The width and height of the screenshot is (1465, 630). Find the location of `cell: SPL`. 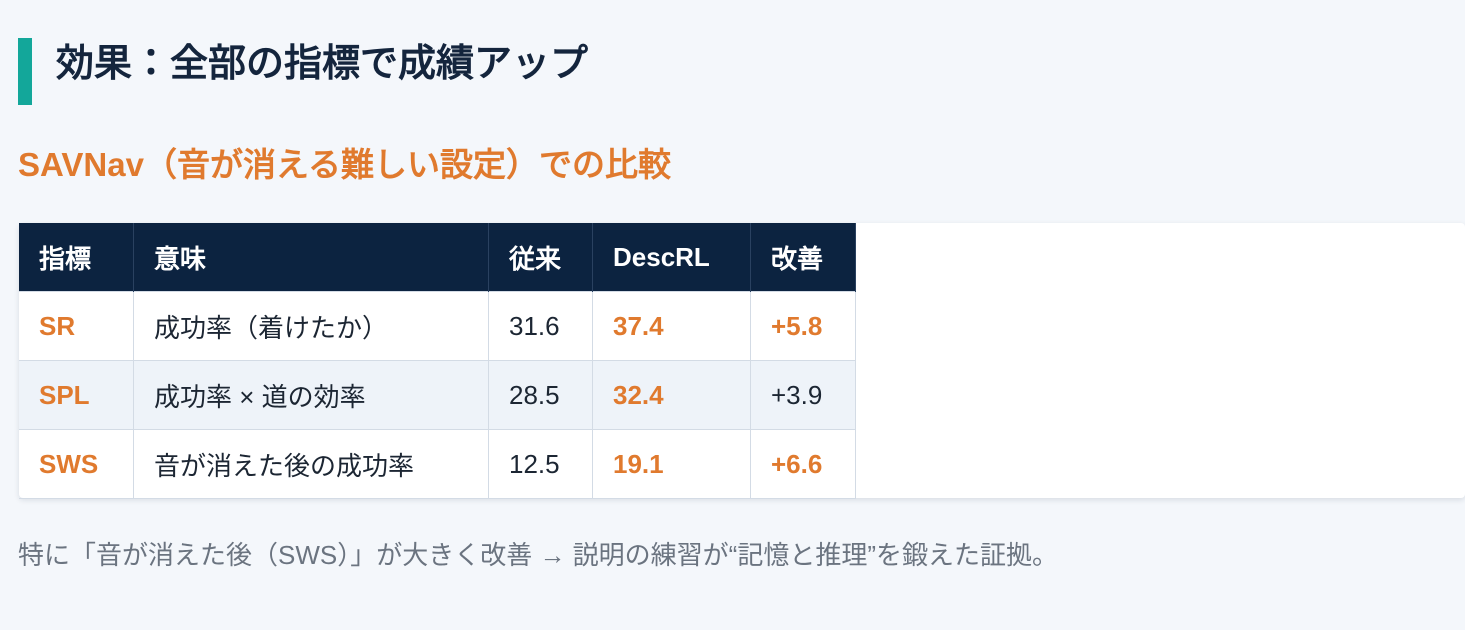

cell: SPL is located at coordinates (76, 395).